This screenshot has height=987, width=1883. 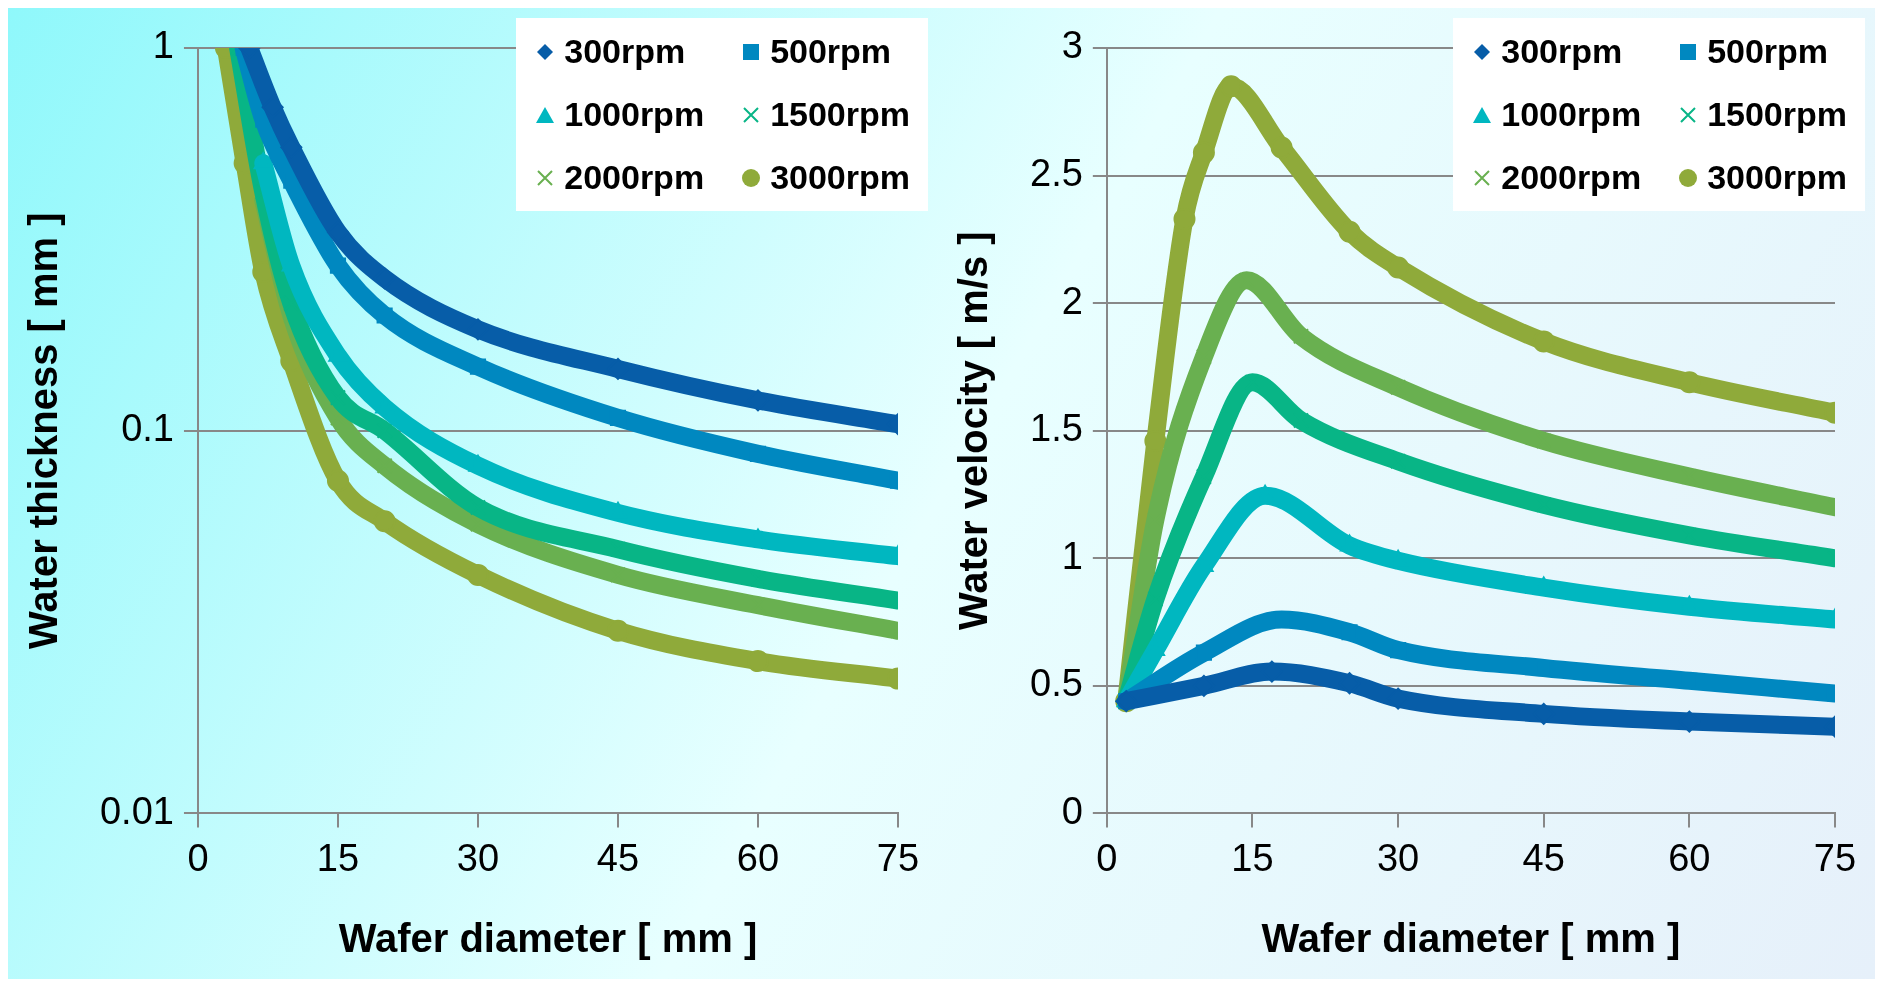 I want to click on y-axis-title: Water thickness [ mm ], so click(x=43, y=430).